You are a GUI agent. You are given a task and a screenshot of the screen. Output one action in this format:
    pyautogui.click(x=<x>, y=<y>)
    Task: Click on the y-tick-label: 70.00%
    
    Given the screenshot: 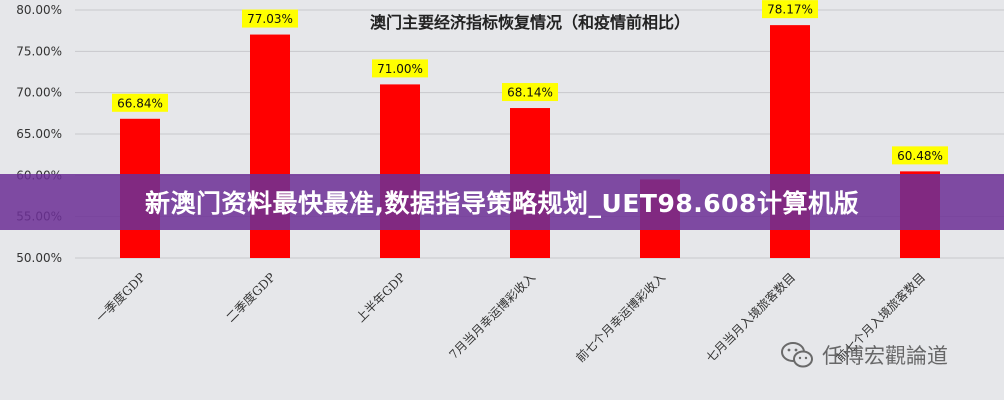 What is the action you would take?
    pyautogui.click(x=39, y=93)
    